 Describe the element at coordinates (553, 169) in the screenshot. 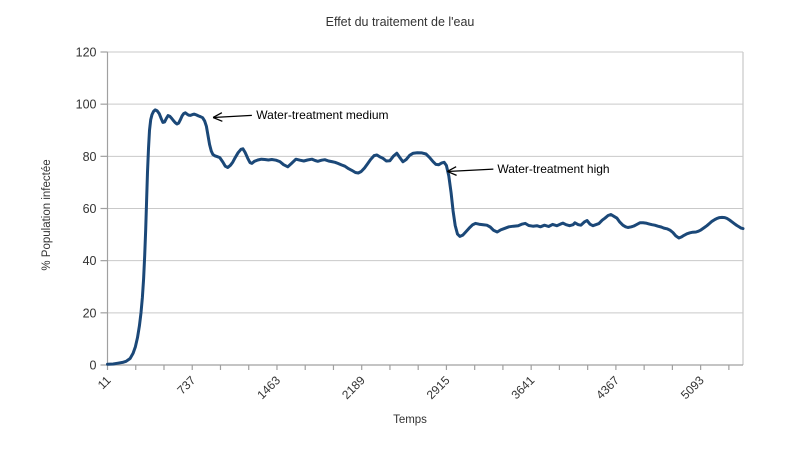

I see `annotation-label: Water-treatment high` at that location.